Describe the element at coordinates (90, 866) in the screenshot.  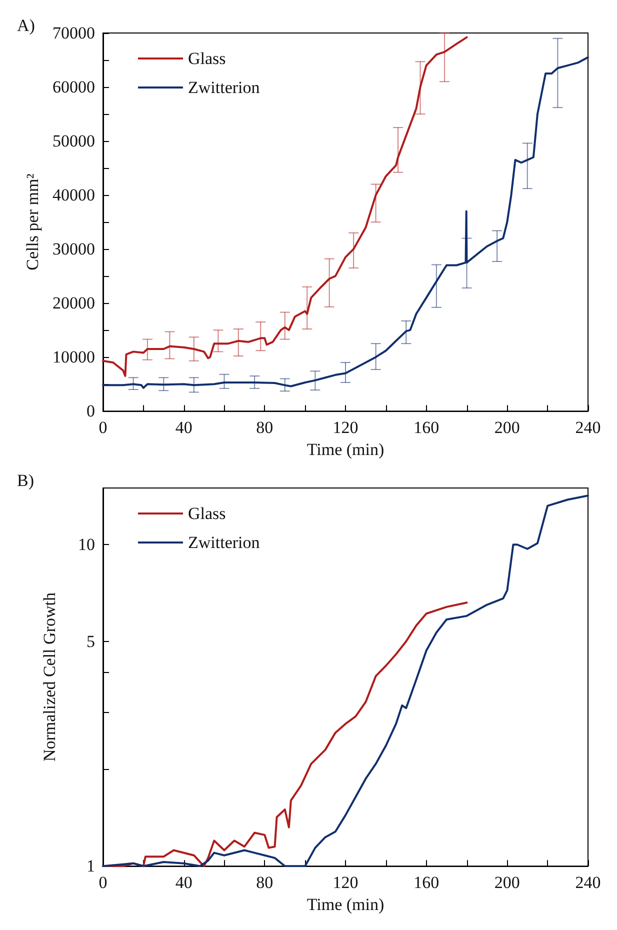
I see `y-tick-label: 1` at that location.